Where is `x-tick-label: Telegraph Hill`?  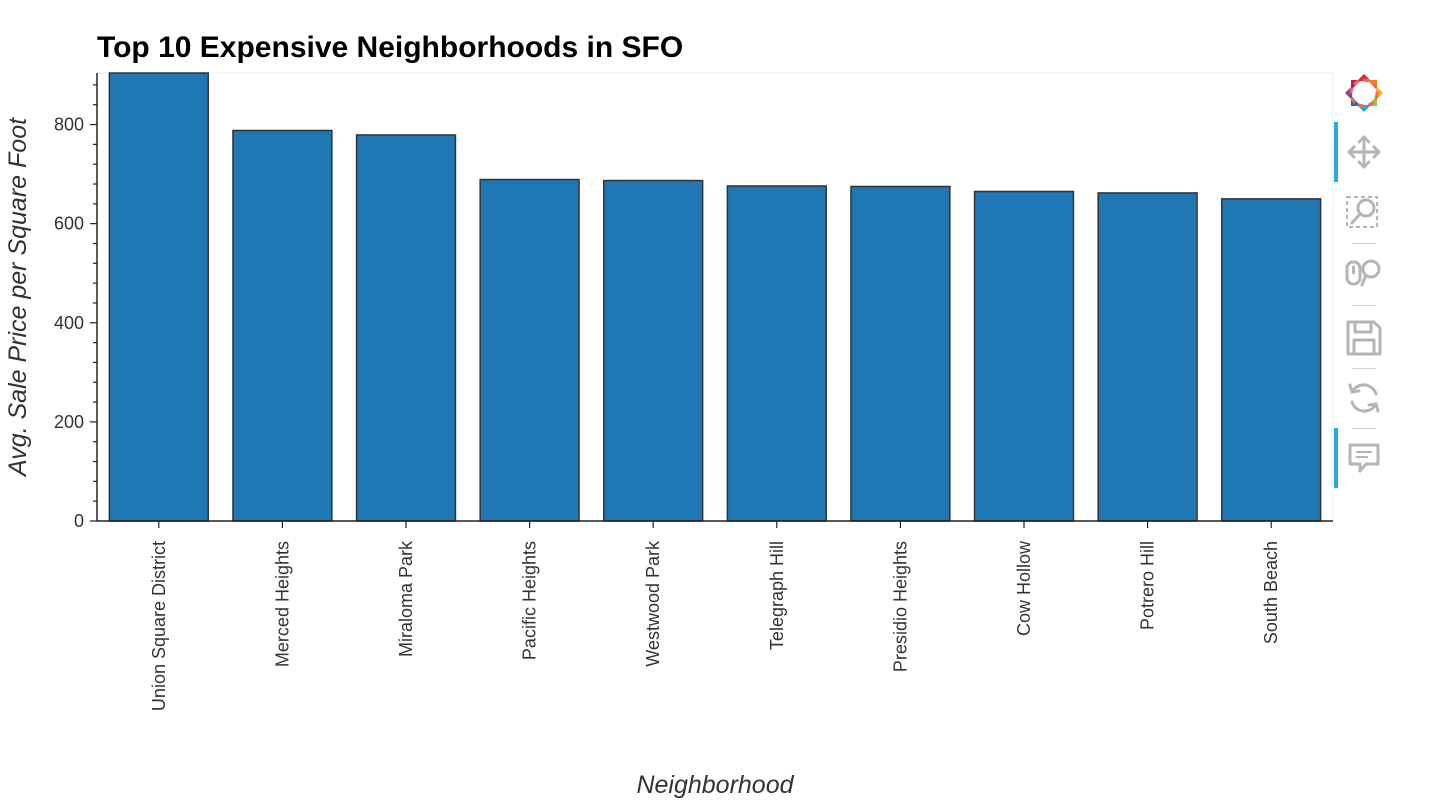 x-tick-label: Telegraph Hill is located at coordinates (777, 595).